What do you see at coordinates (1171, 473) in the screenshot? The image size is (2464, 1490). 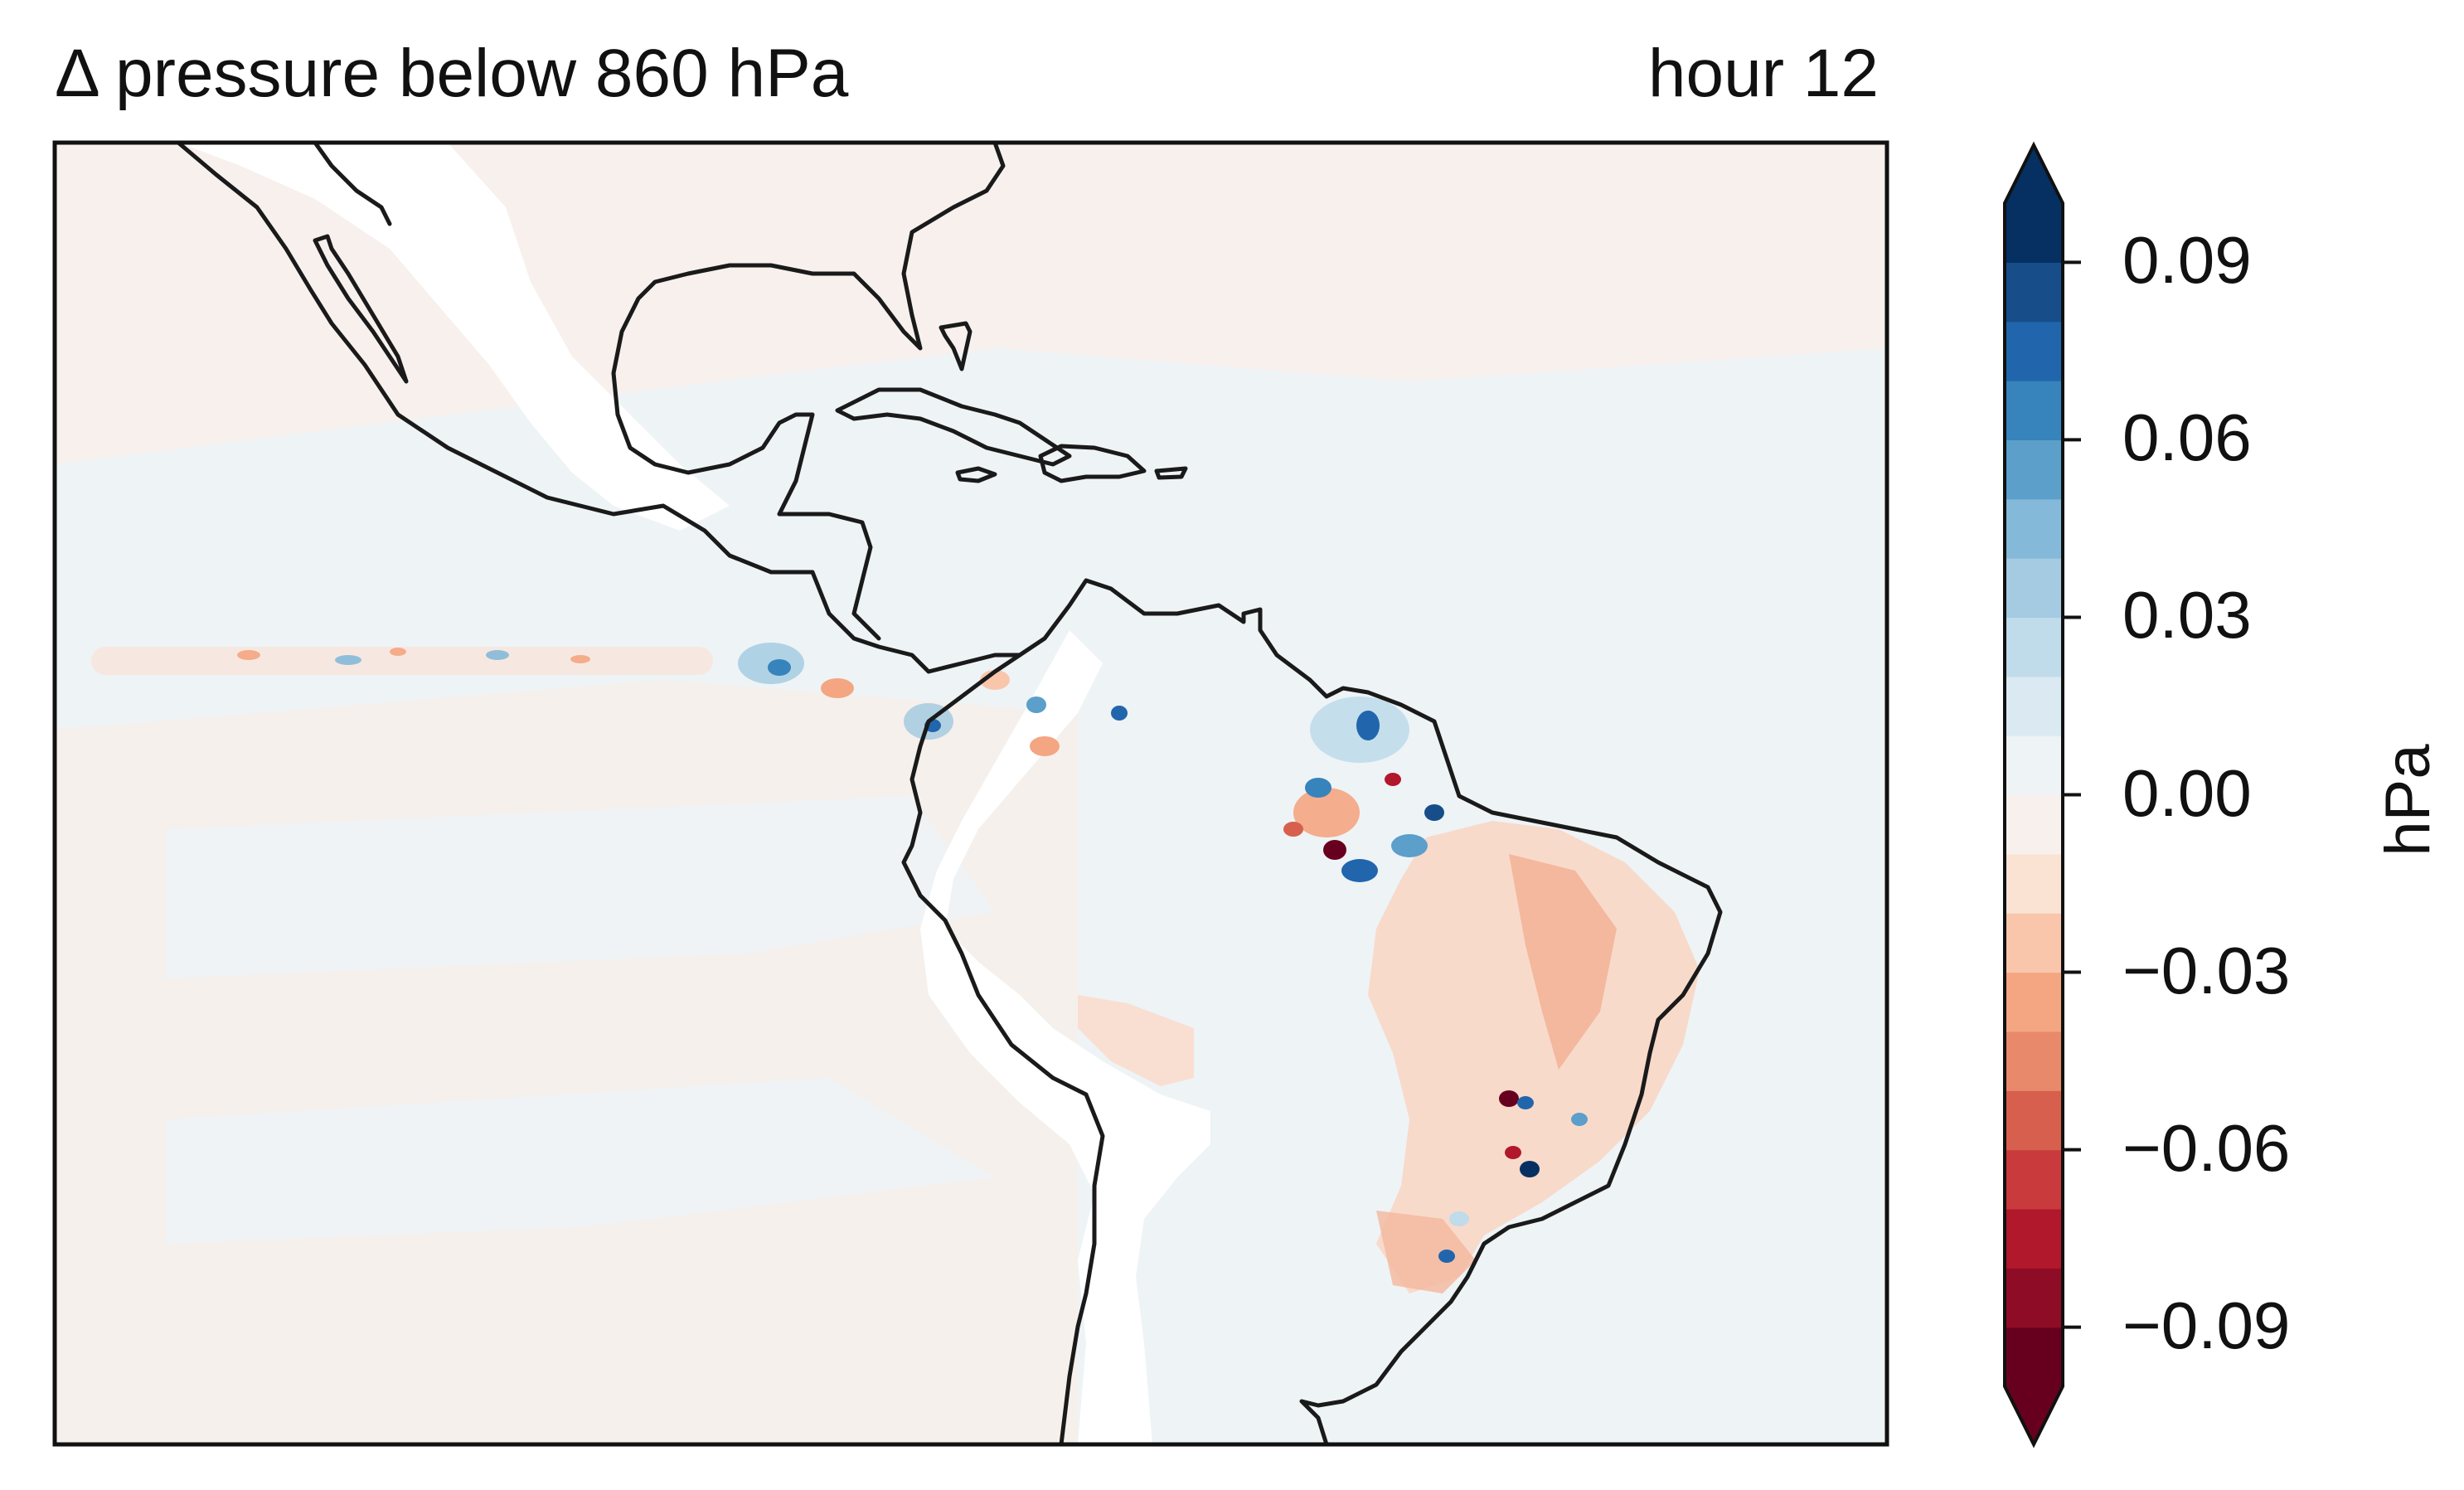 I see `coastline-puerto-rico` at bounding box center [1171, 473].